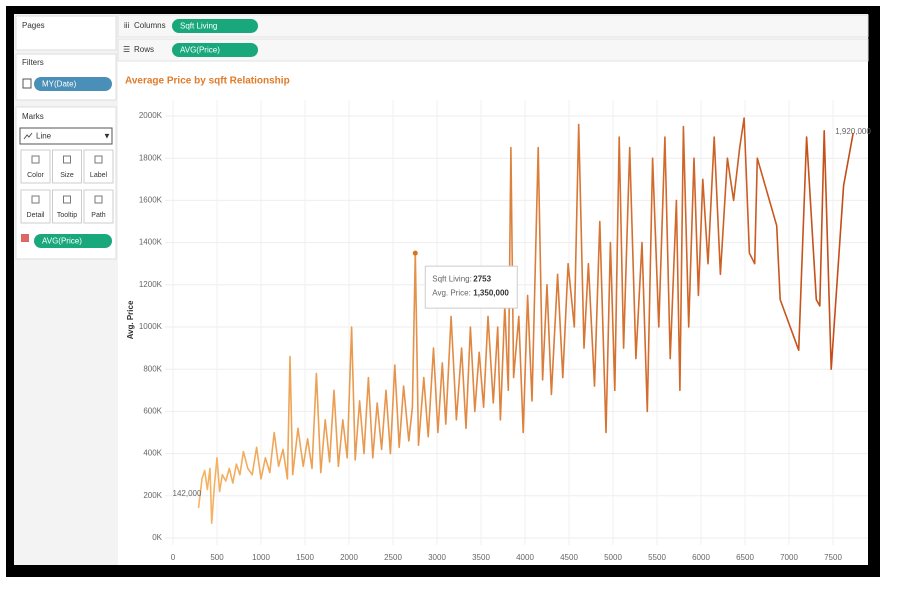  Describe the element at coordinates (66, 33) in the screenshot. I see `pages-card` at that location.